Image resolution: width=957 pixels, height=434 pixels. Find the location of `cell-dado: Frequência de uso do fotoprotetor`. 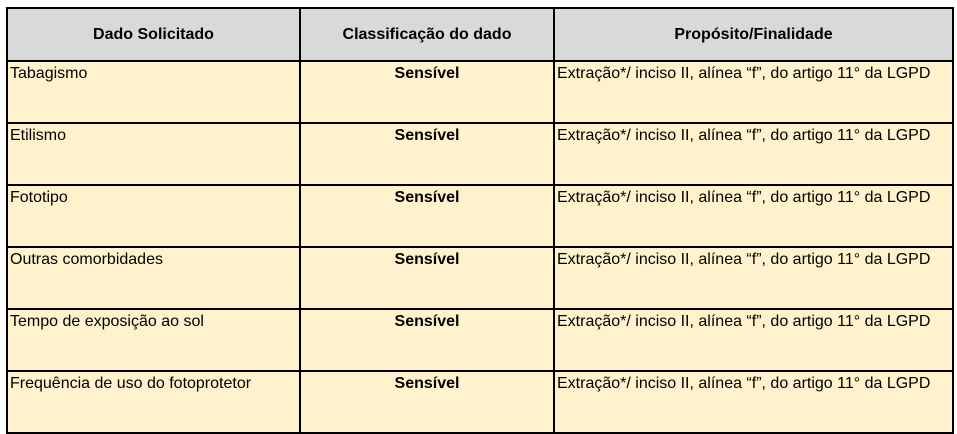

cell-dado: Frequência de uso do fotoprotetor is located at coordinates (153, 402).